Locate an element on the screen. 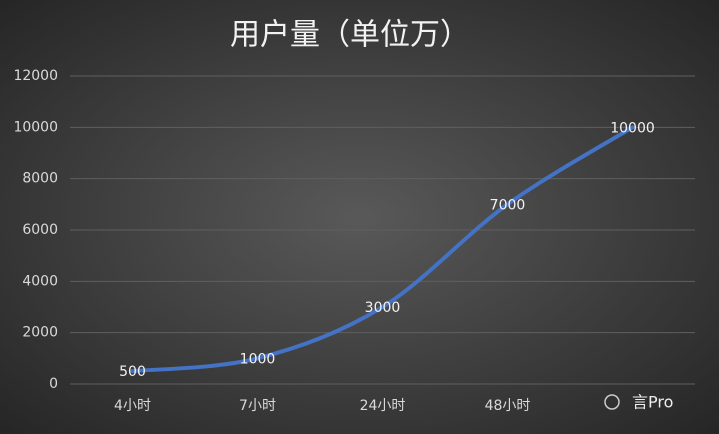 The image size is (719, 434). y-tick-label: 4000 is located at coordinates (40, 281).